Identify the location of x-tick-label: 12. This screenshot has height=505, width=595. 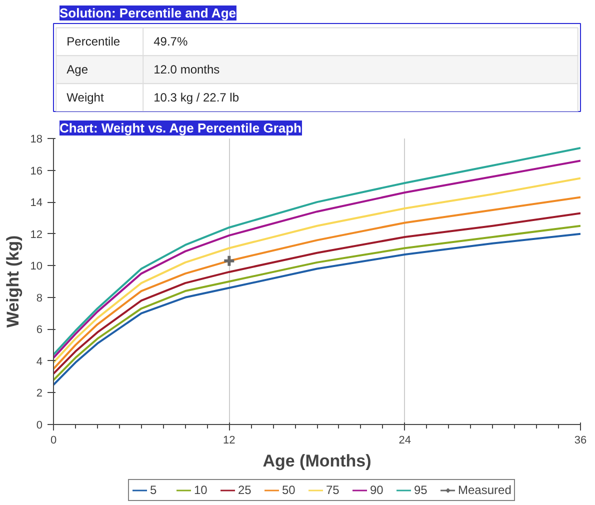
(229, 440).